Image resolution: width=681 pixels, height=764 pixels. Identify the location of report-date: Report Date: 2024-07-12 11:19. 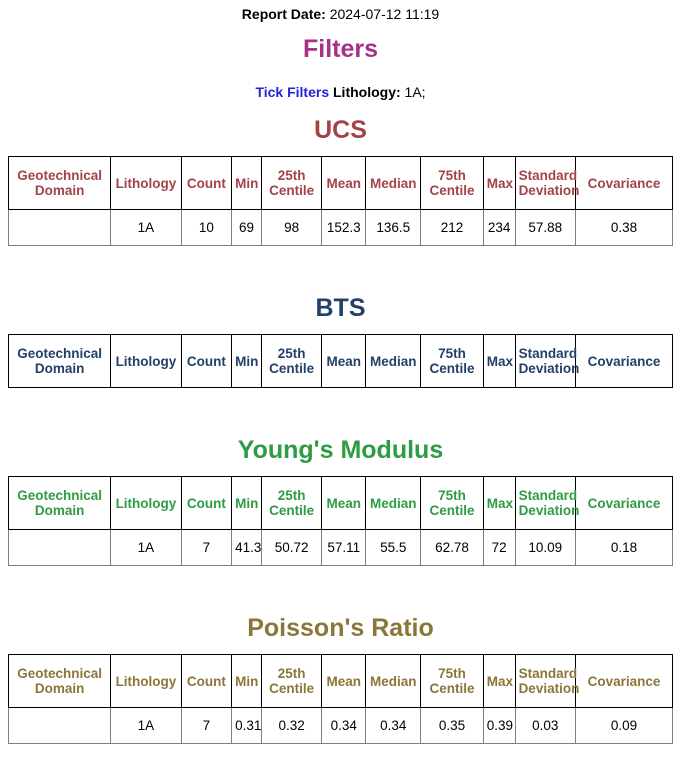
(340, 14).